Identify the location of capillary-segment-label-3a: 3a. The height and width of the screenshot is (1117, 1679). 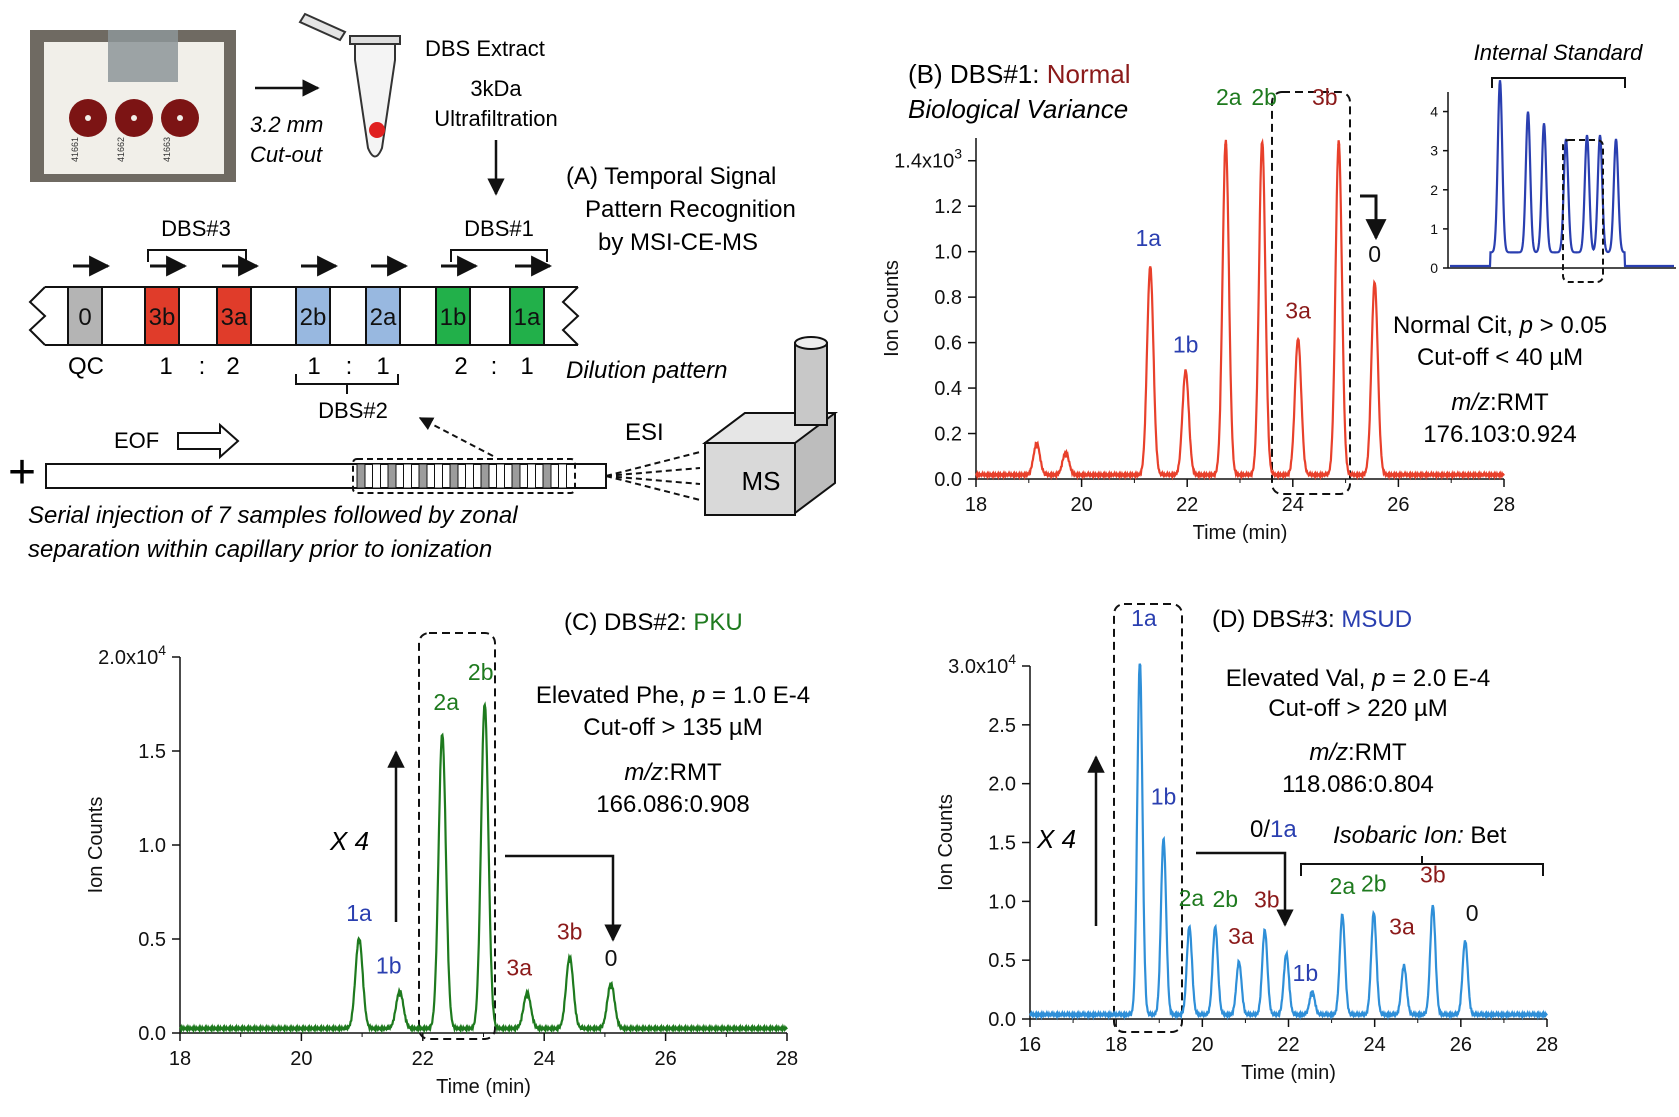
(234, 317).